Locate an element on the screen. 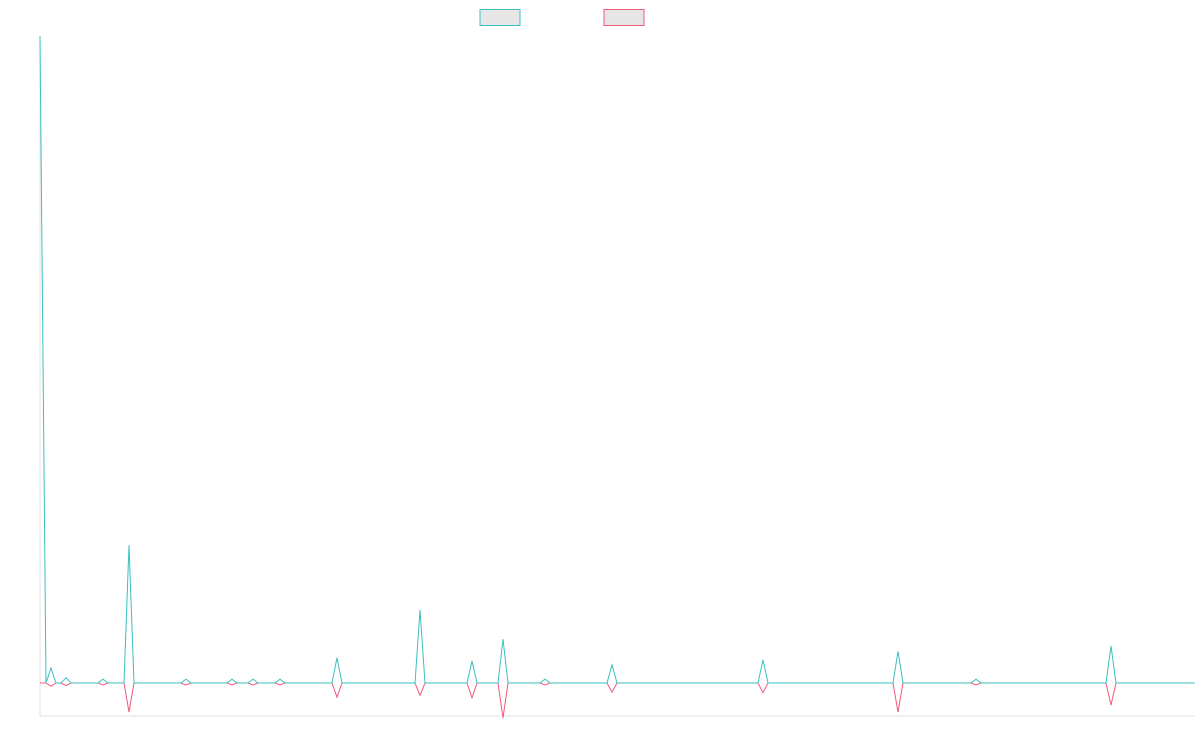 This screenshot has width=1200, height=750. series-line is located at coordinates (617, 700).